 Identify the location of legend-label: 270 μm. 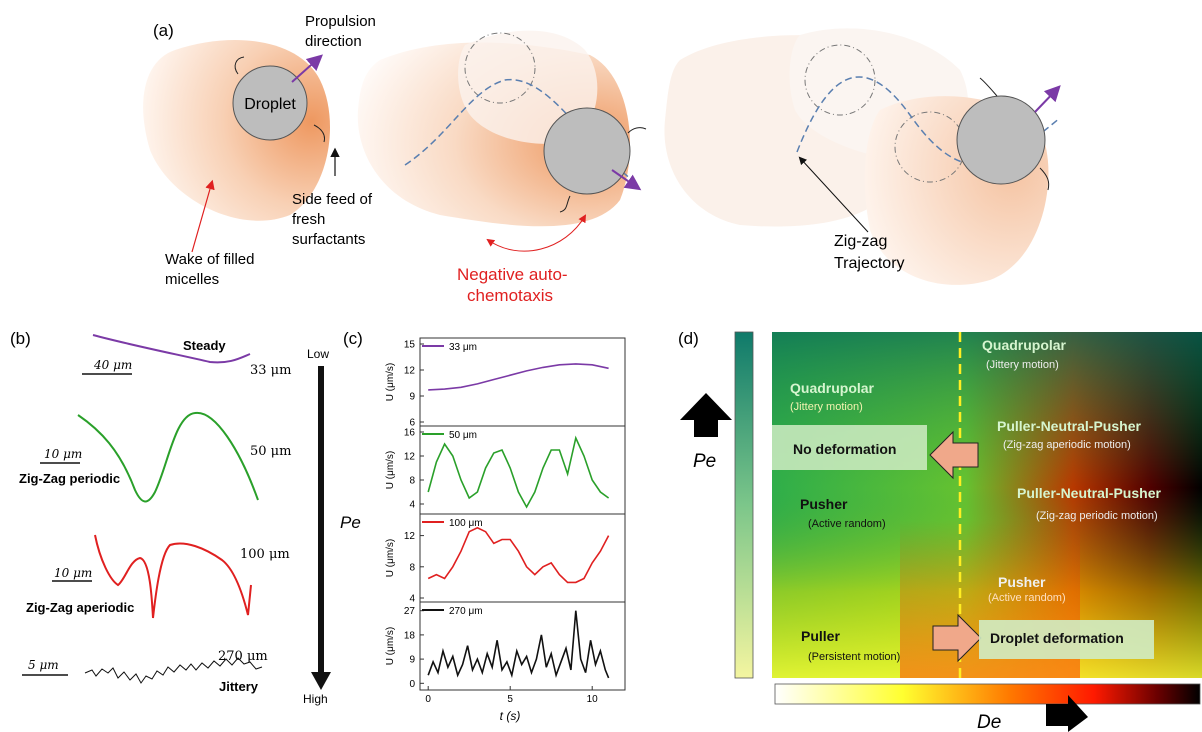
(466, 611).